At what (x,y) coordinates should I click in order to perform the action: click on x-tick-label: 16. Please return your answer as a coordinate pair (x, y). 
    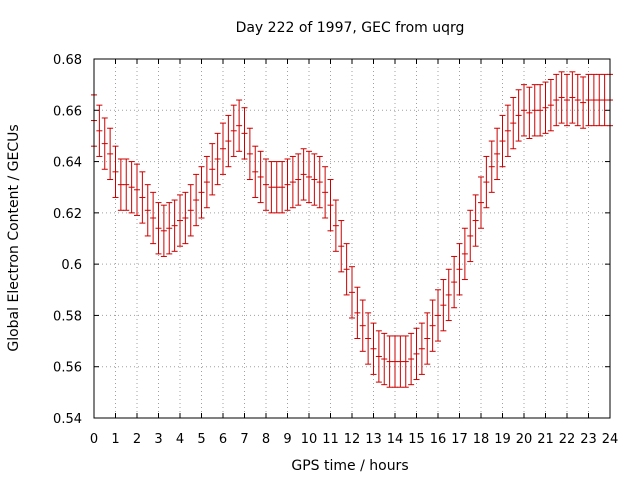
    Looking at the image, I should click on (438, 439).